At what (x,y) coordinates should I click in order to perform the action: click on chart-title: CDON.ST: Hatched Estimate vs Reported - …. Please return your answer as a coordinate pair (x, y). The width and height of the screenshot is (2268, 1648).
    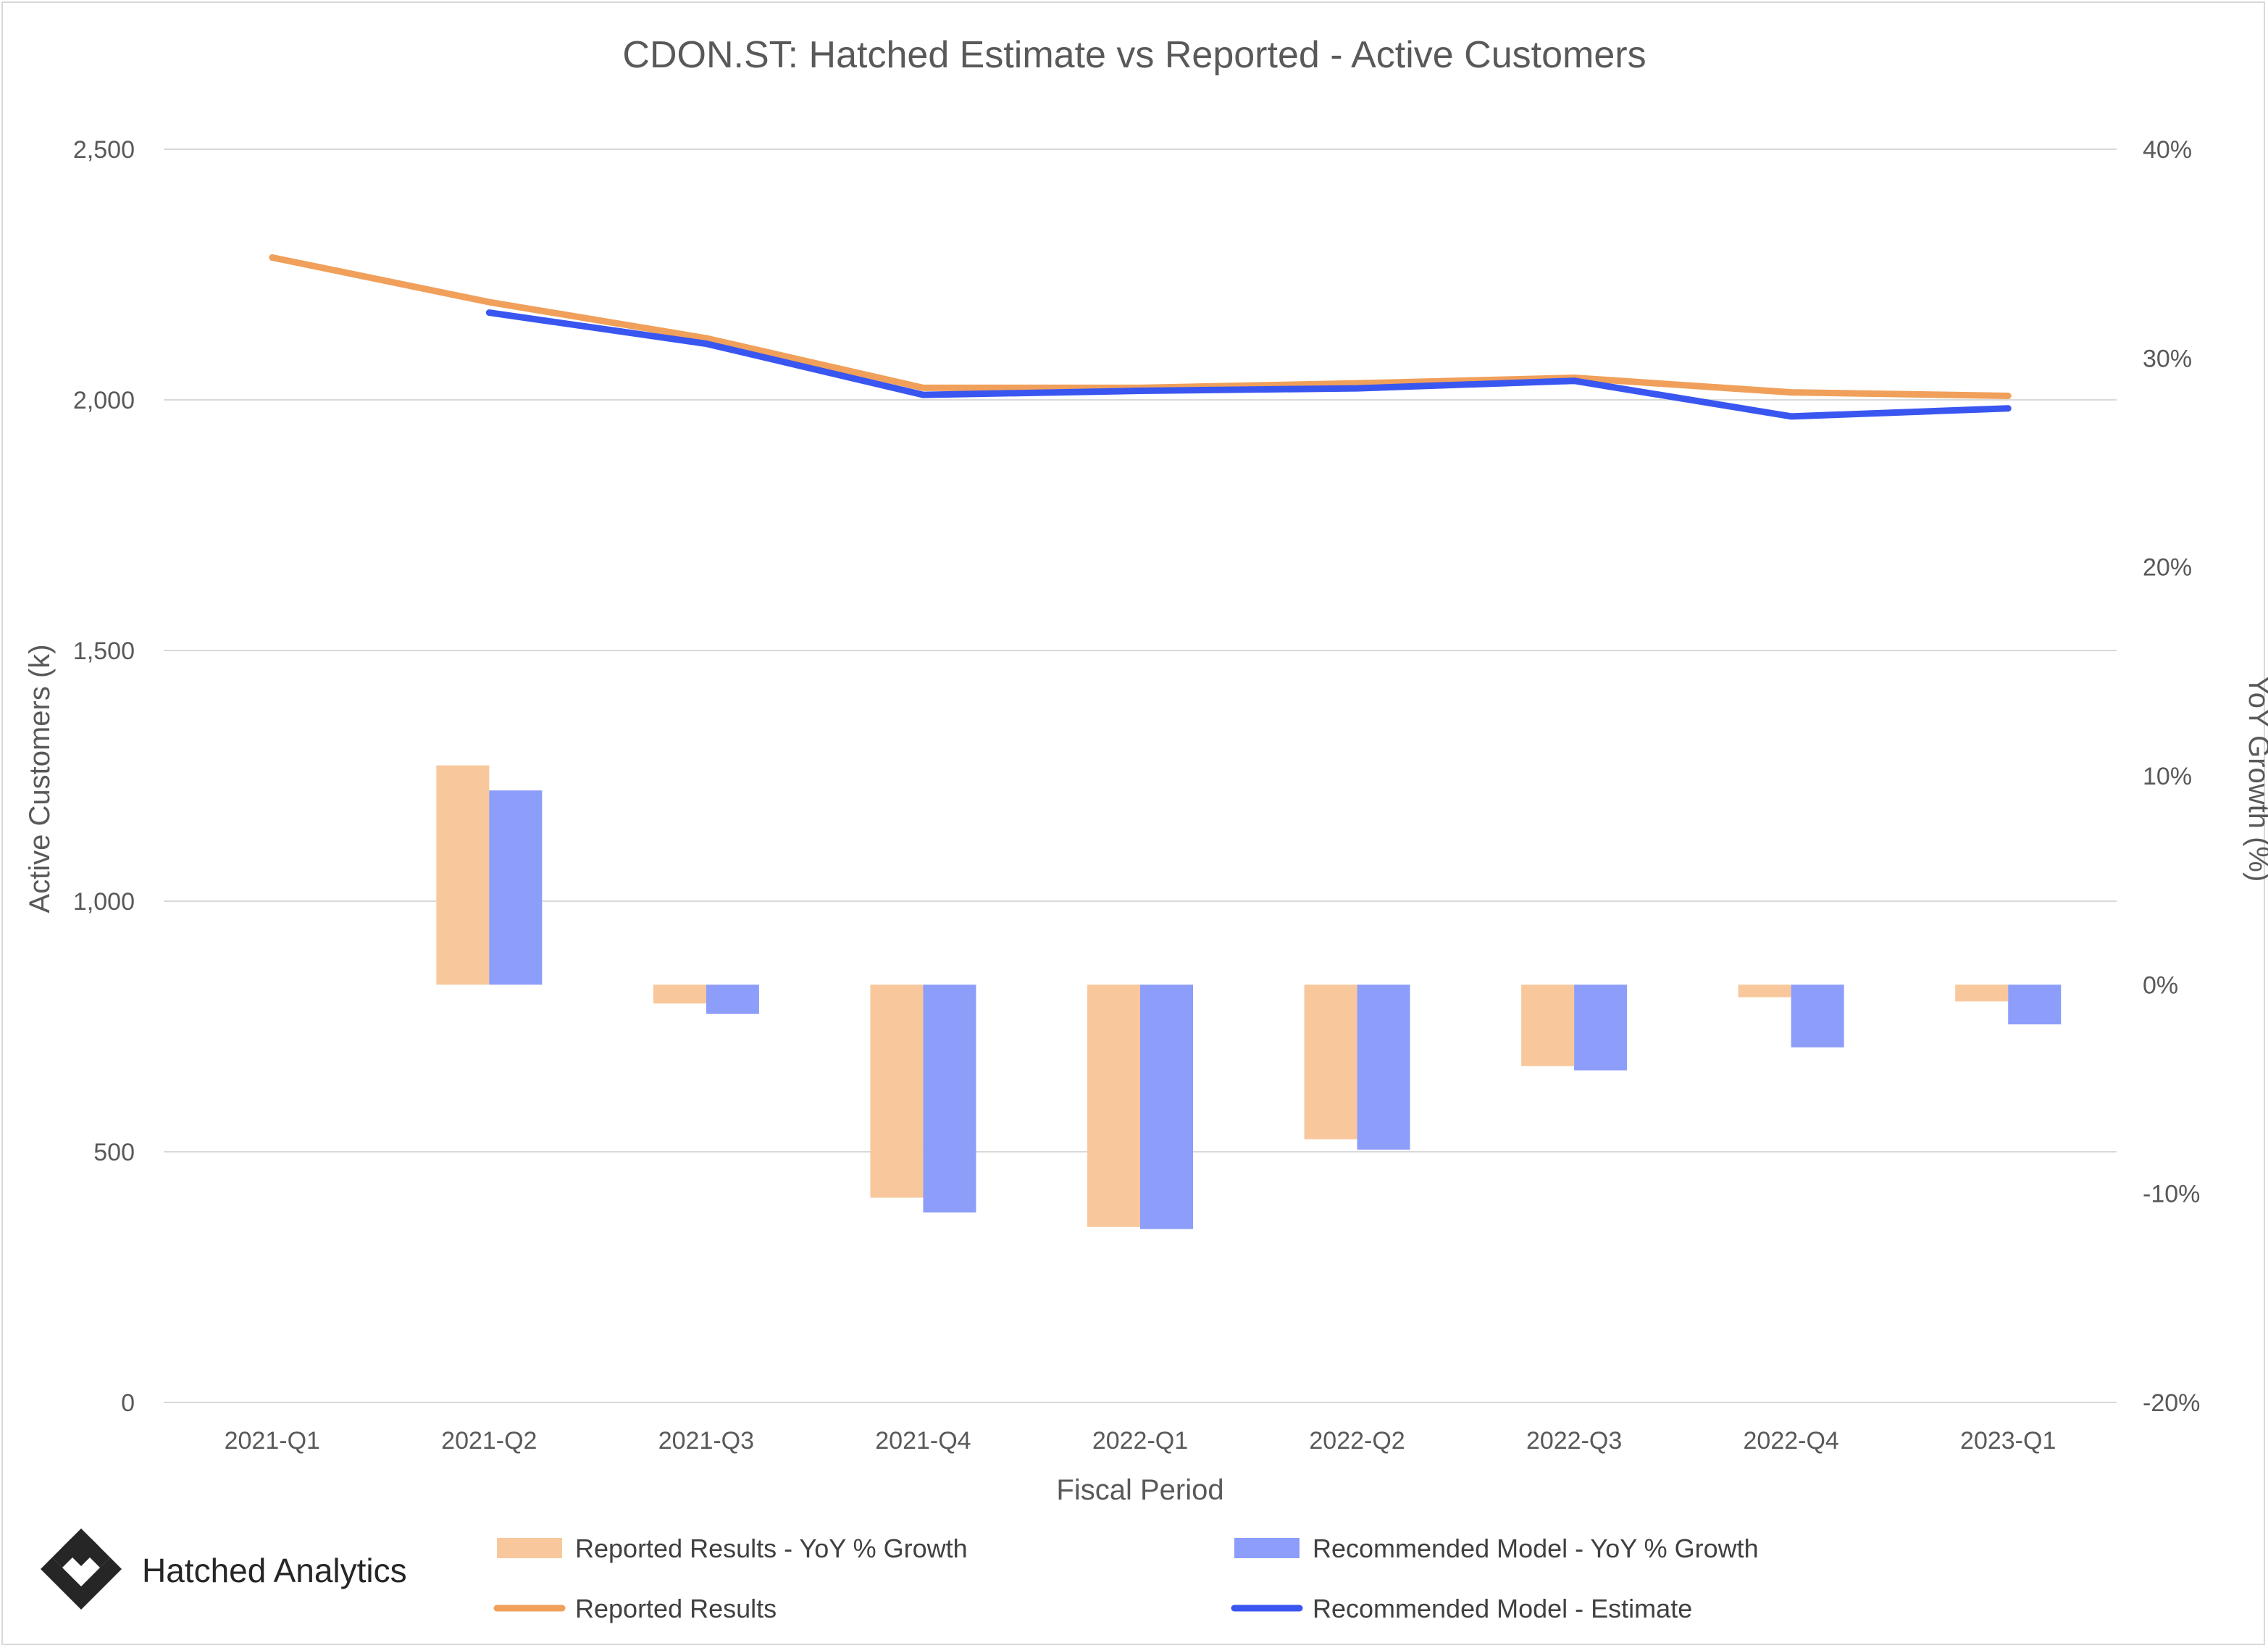
    Looking at the image, I should click on (1134, 55).